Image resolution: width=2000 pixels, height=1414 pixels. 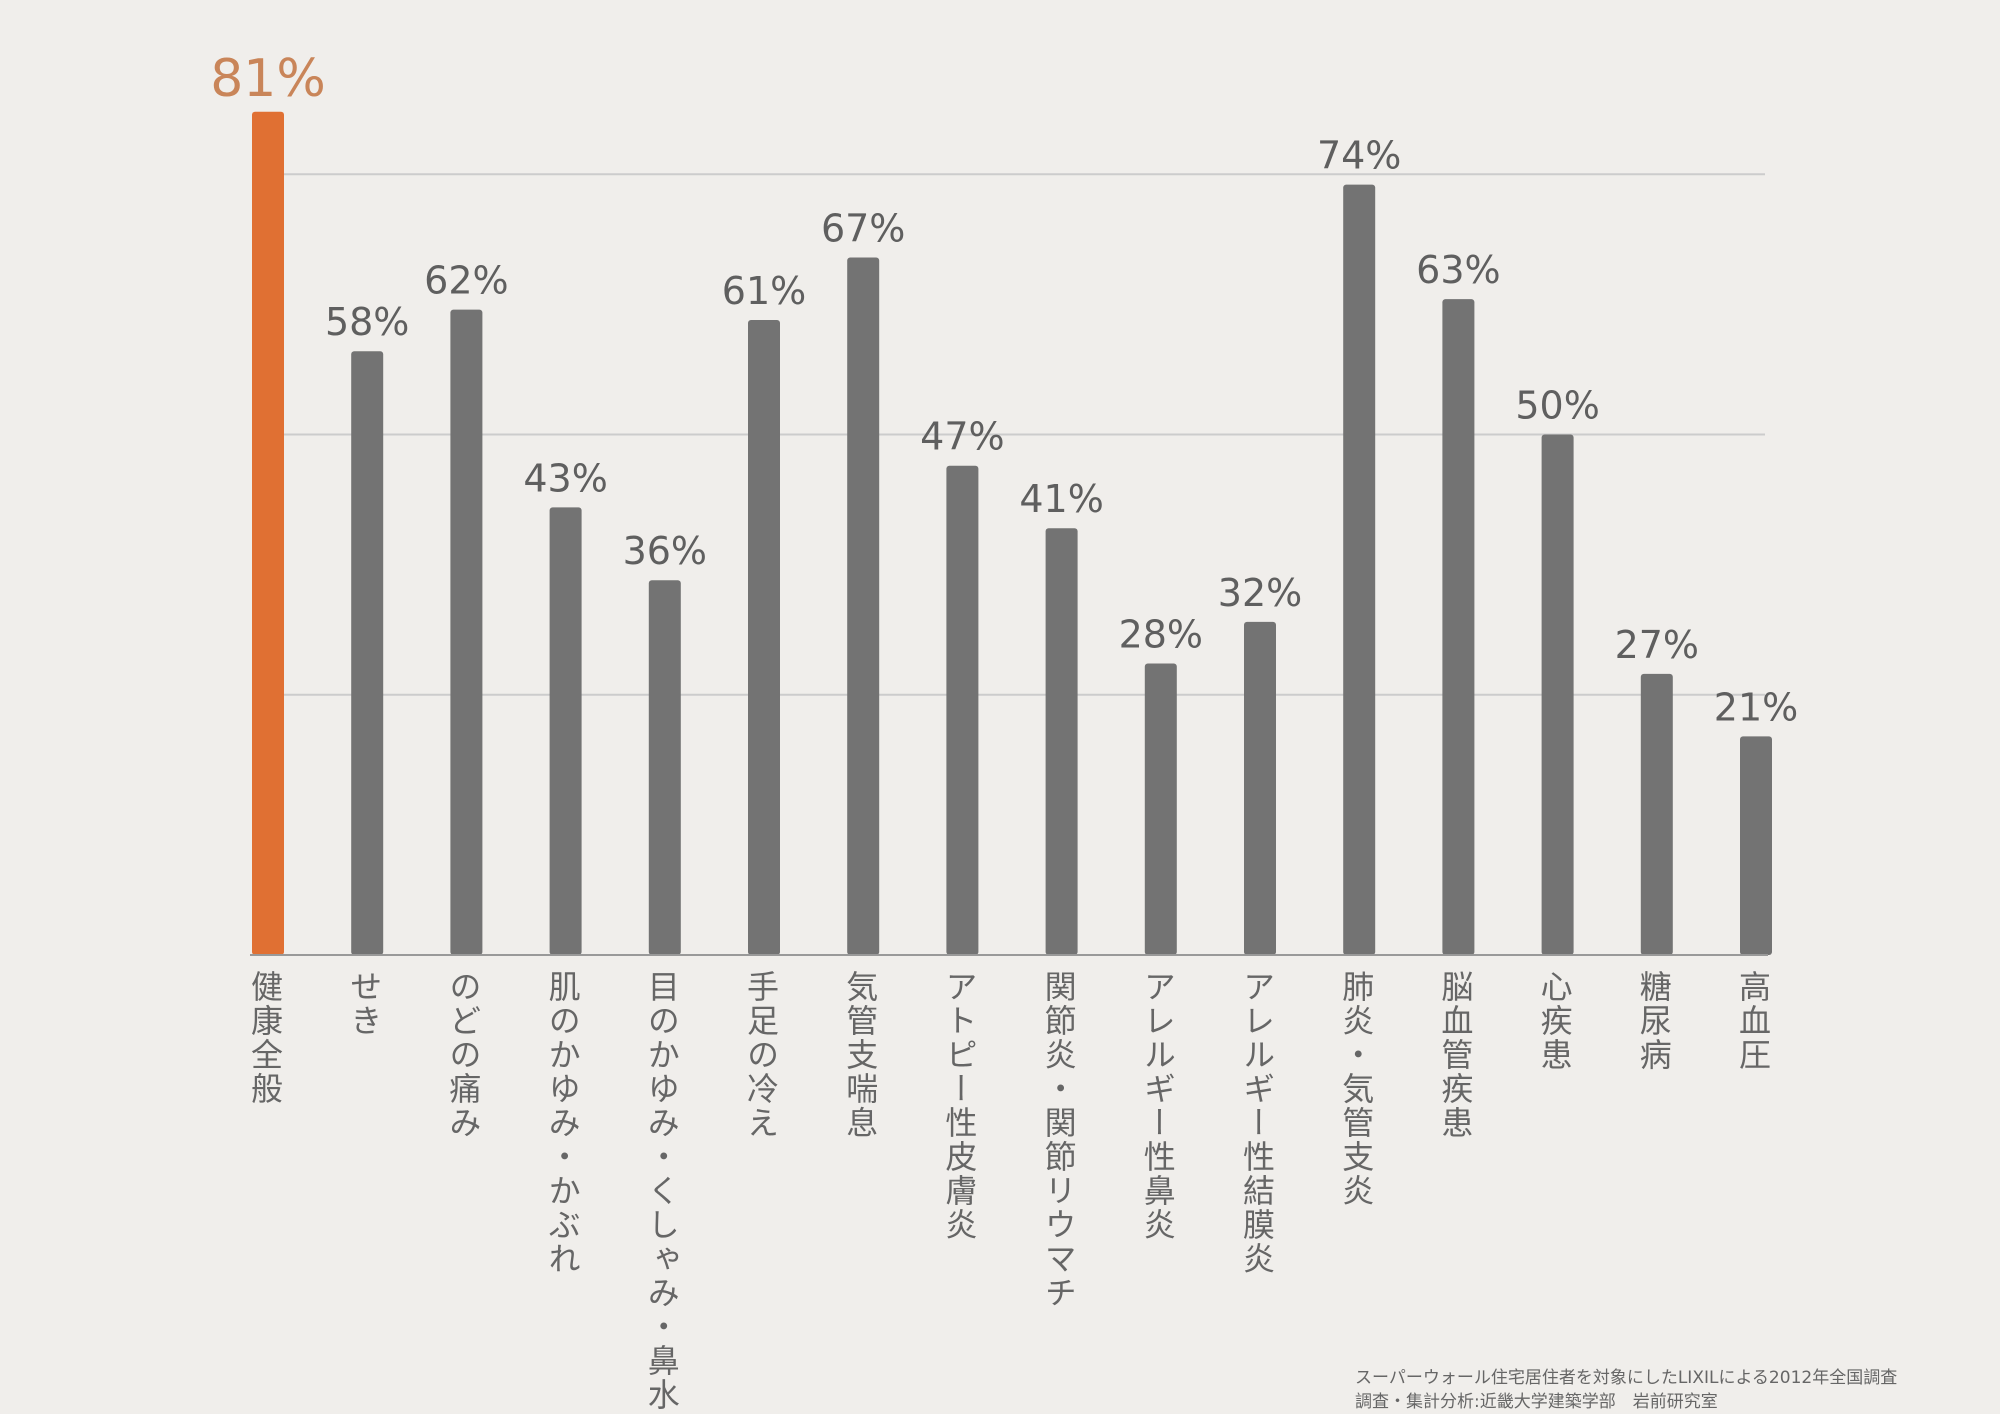 What do you see at coordinates (565, 478) in the screenshot?
I see `value-label: 43%` at bounding box center [565, 478].